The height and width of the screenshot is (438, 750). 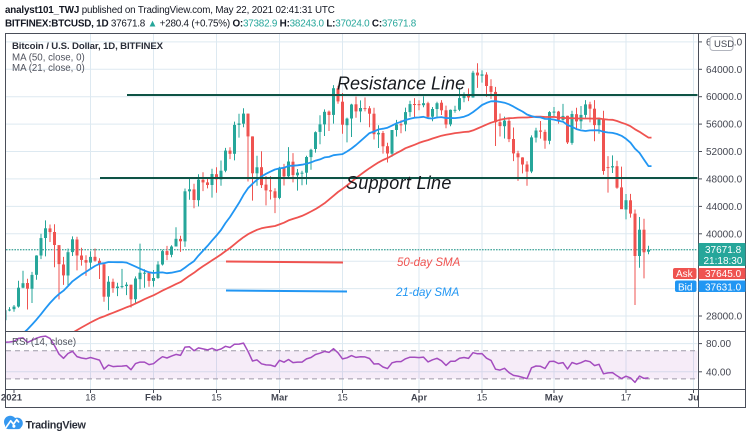 What do you see at coordinates (90, 398) in the screenshot?
I see `svg-text: 18` at bounding box center [90, 398].